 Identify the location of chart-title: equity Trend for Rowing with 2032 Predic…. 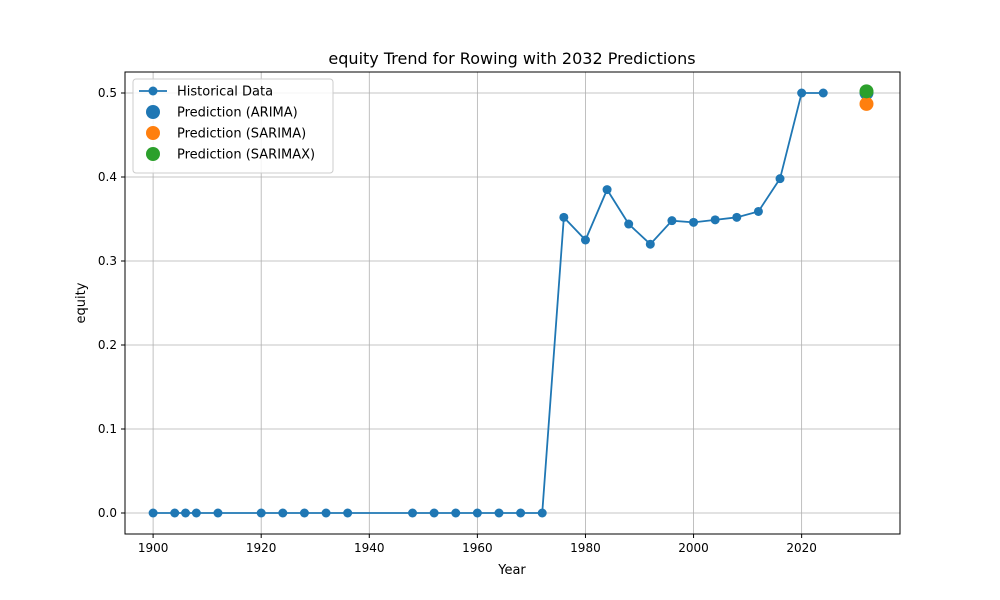
(511, 58).